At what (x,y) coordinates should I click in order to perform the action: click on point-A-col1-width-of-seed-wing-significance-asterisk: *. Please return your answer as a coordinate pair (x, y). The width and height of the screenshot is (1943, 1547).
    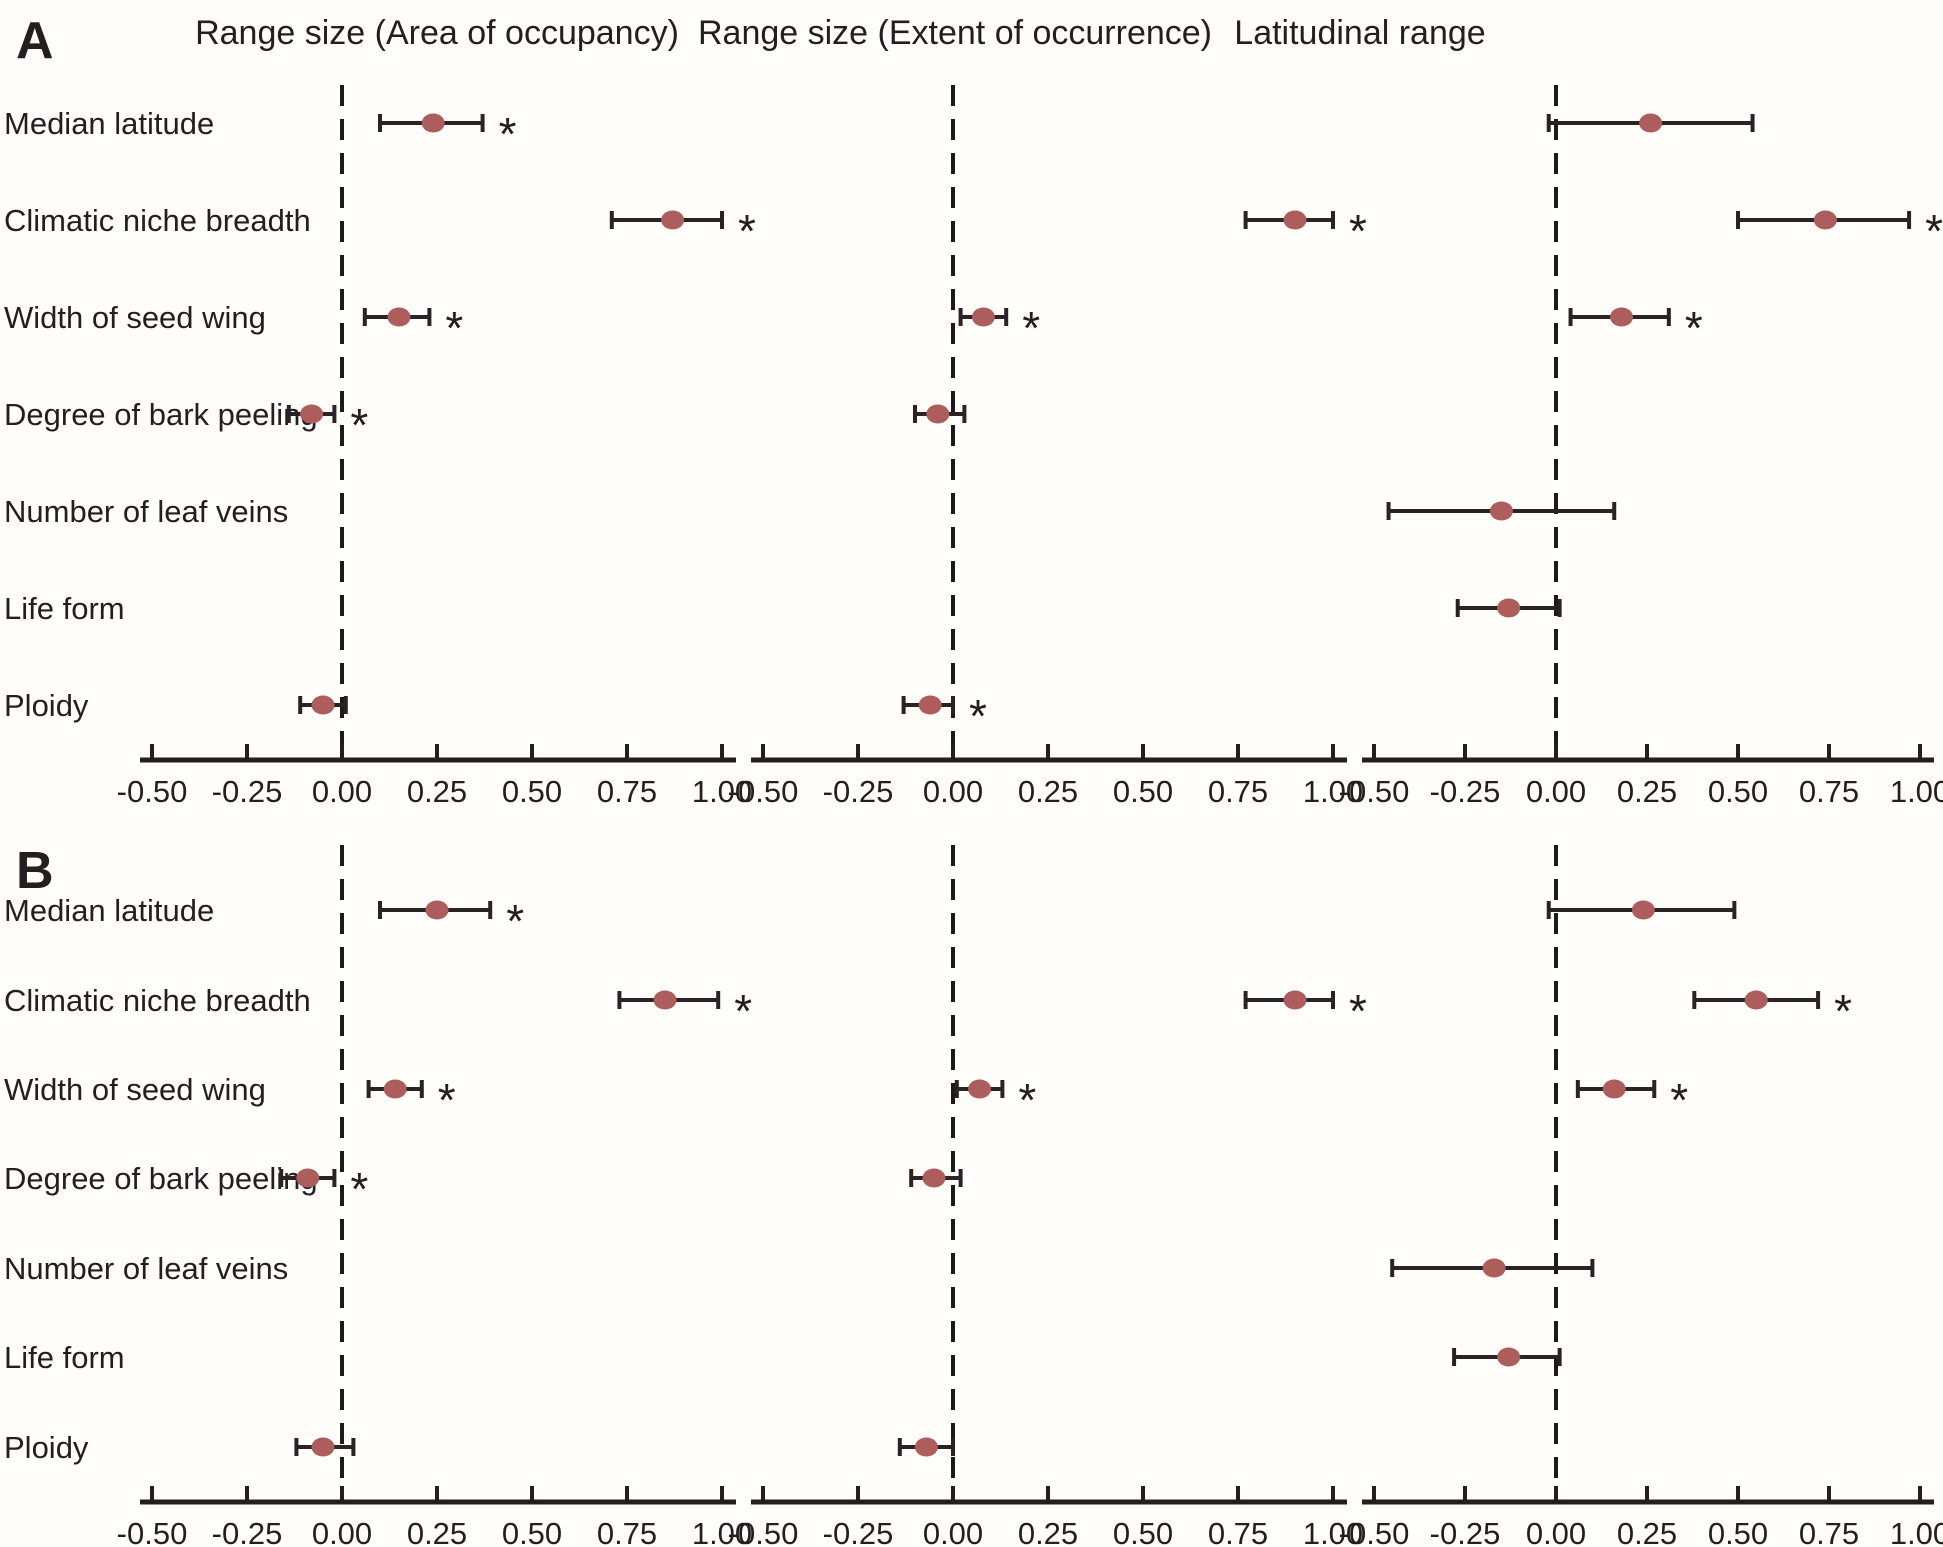
    Looking at the image, I should click on (1031, 328).